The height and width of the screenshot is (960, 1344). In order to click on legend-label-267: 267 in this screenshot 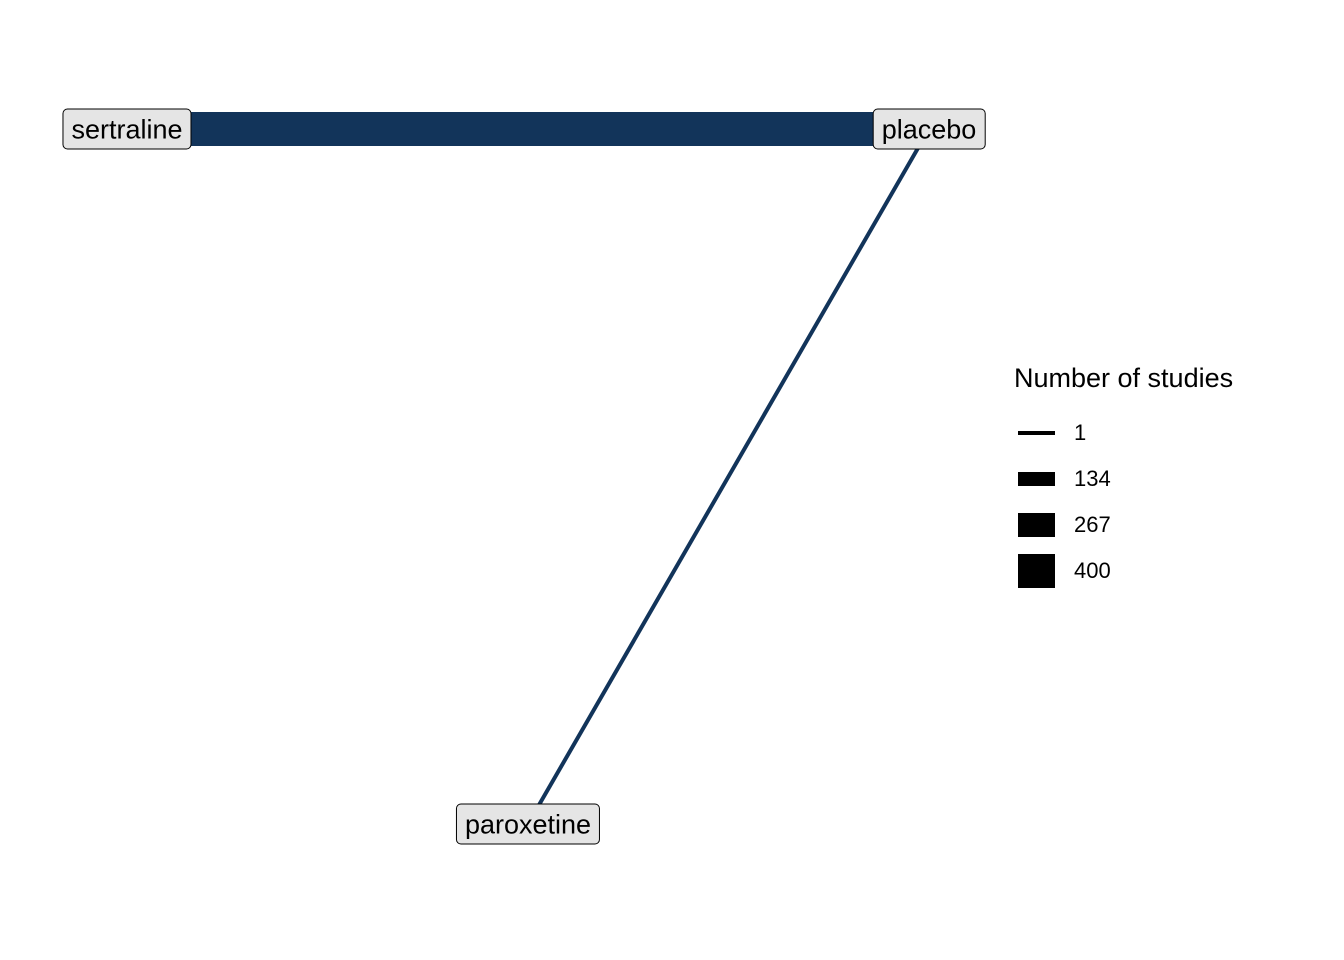, I will do `click(1092, 524)`.